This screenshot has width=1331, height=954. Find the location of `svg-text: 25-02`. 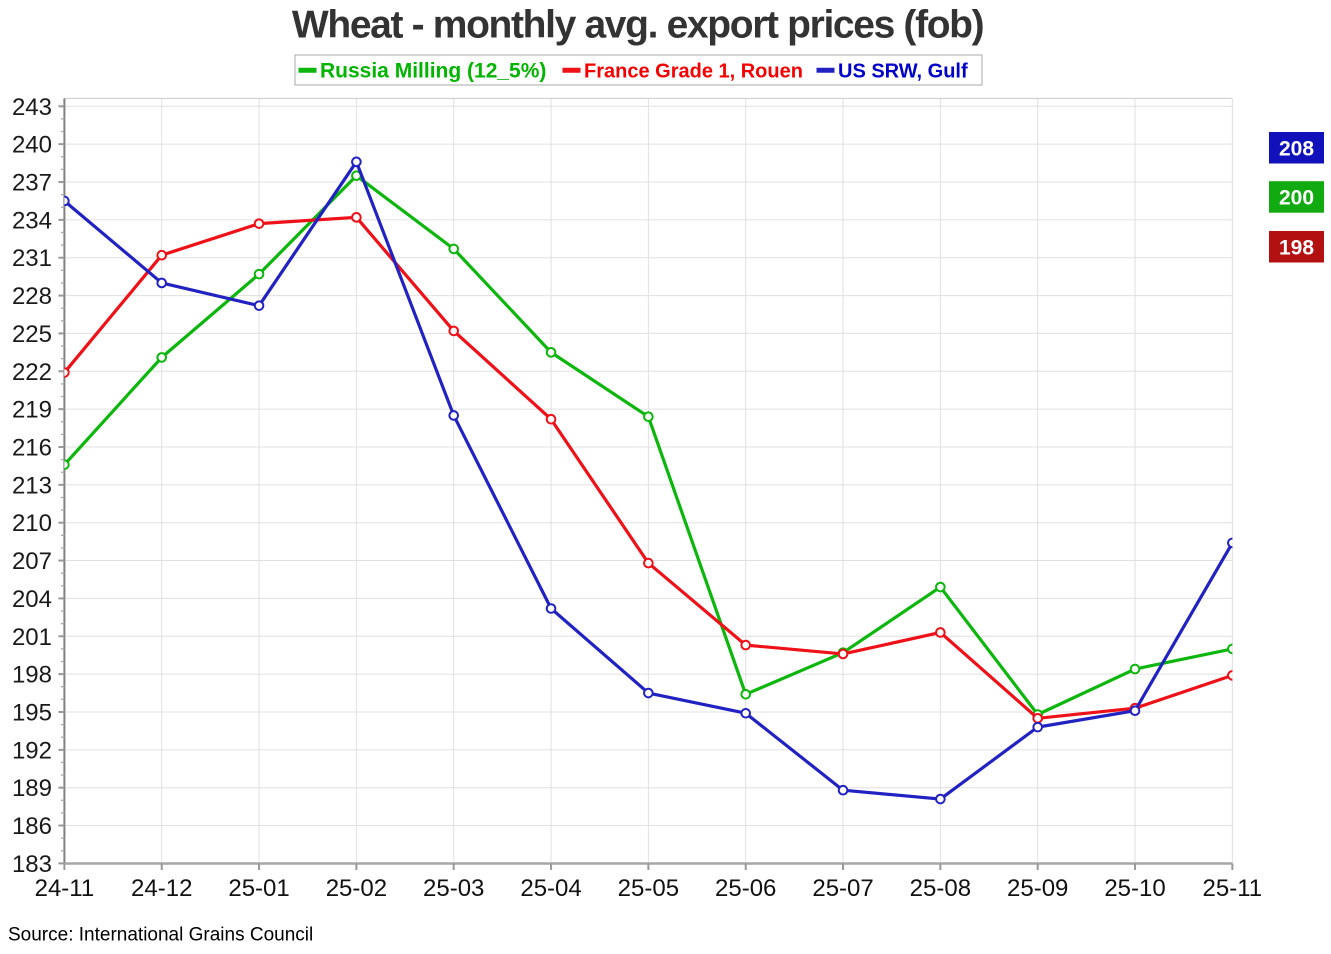

svg-text: 25-02 is located at coordinates (356, 888).